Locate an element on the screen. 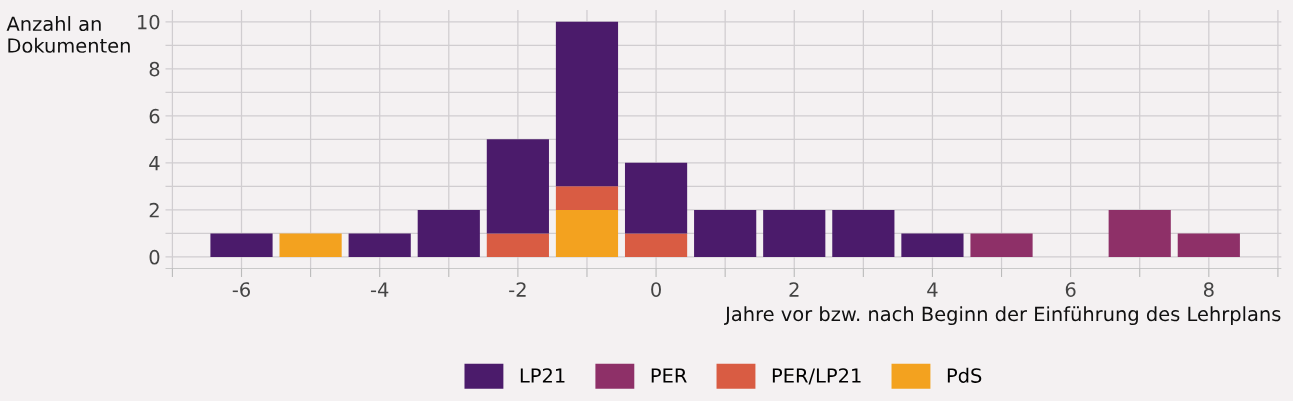  legend-label: PdS is located at coordinates (964, 375).